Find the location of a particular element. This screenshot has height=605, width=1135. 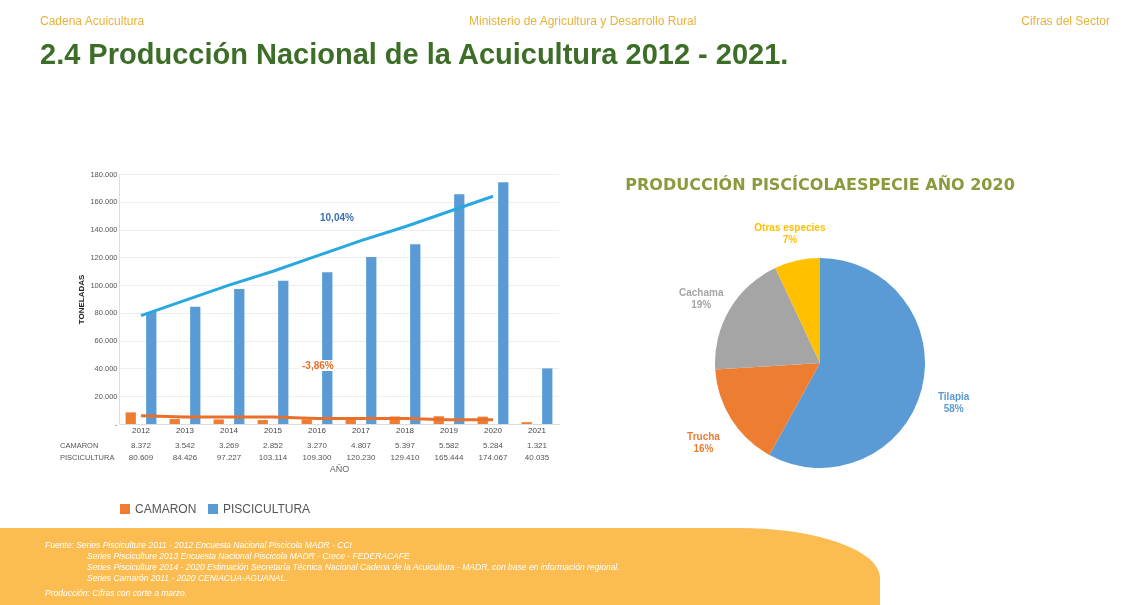

x-tick-label: 2019 is located at coordinates (449, 430).